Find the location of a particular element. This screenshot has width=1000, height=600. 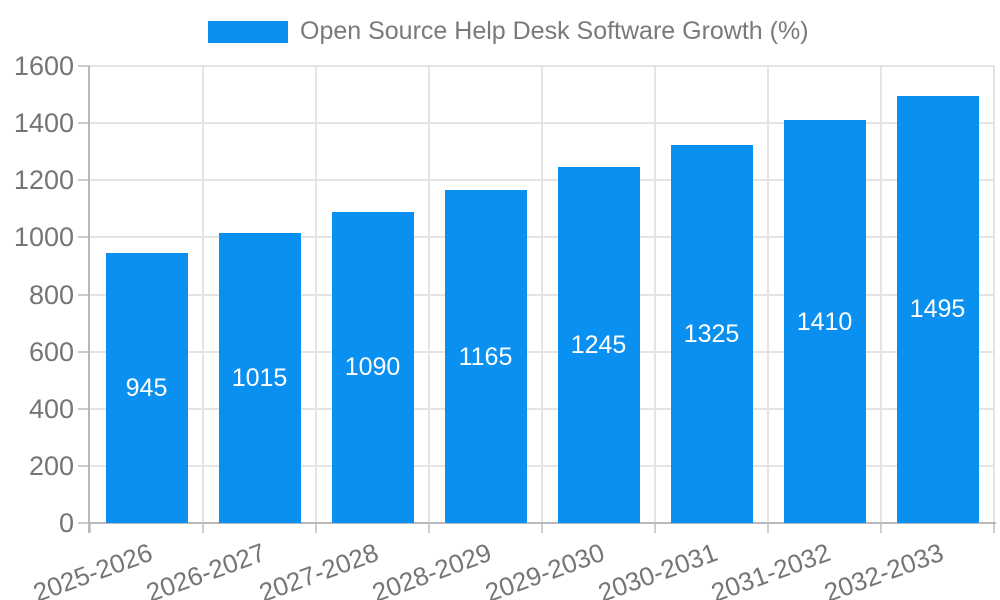

bar-value-label: 1410 is located at coordinates (824, 321).